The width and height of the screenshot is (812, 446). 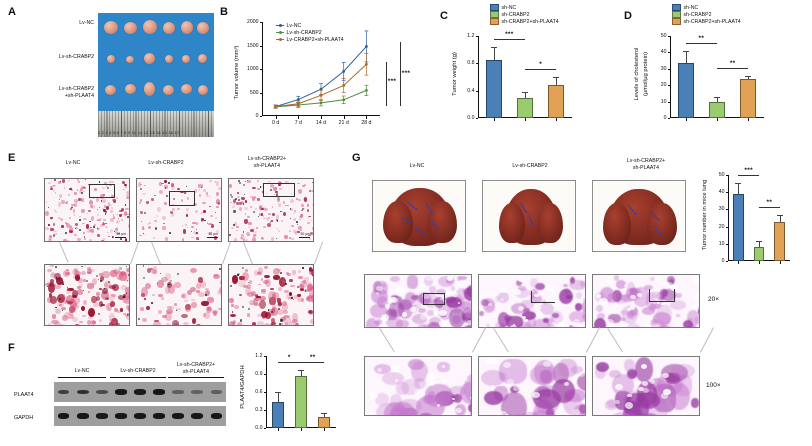 I want to click on panel-a-row-label-3b: +sh-PLAAT4, so click(x=79, y=96).